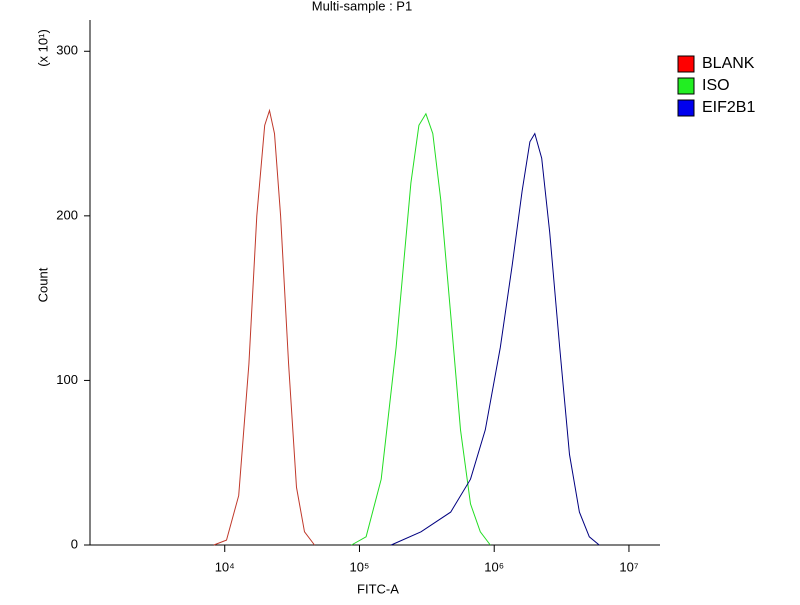 The width and height of the screenshot is (800, 605). Describe the element at coordinates (225, 566) in the screenshot. I see `x-tick-label: 10⁴` at that location.